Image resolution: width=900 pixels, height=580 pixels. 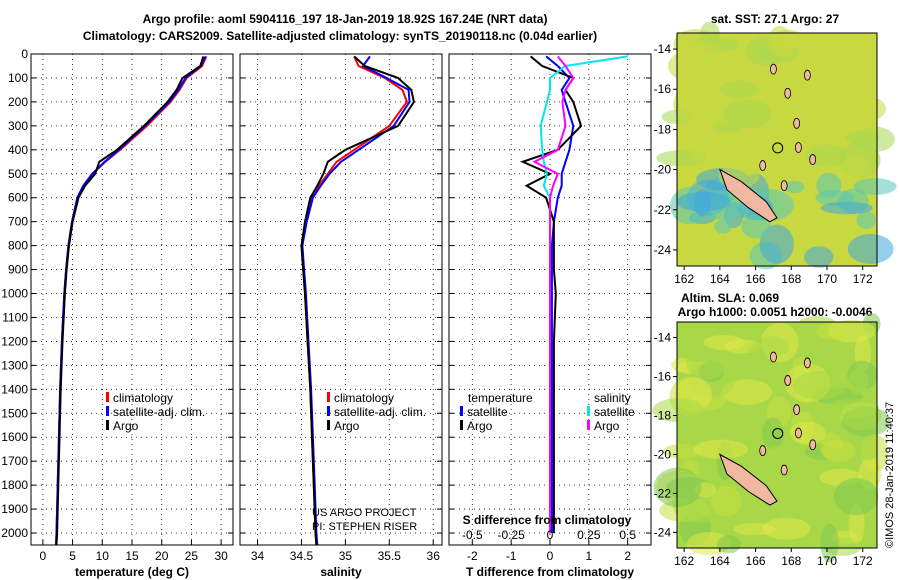 I want to click on depth-tick-label: 1100, so click(x=15, y=317).